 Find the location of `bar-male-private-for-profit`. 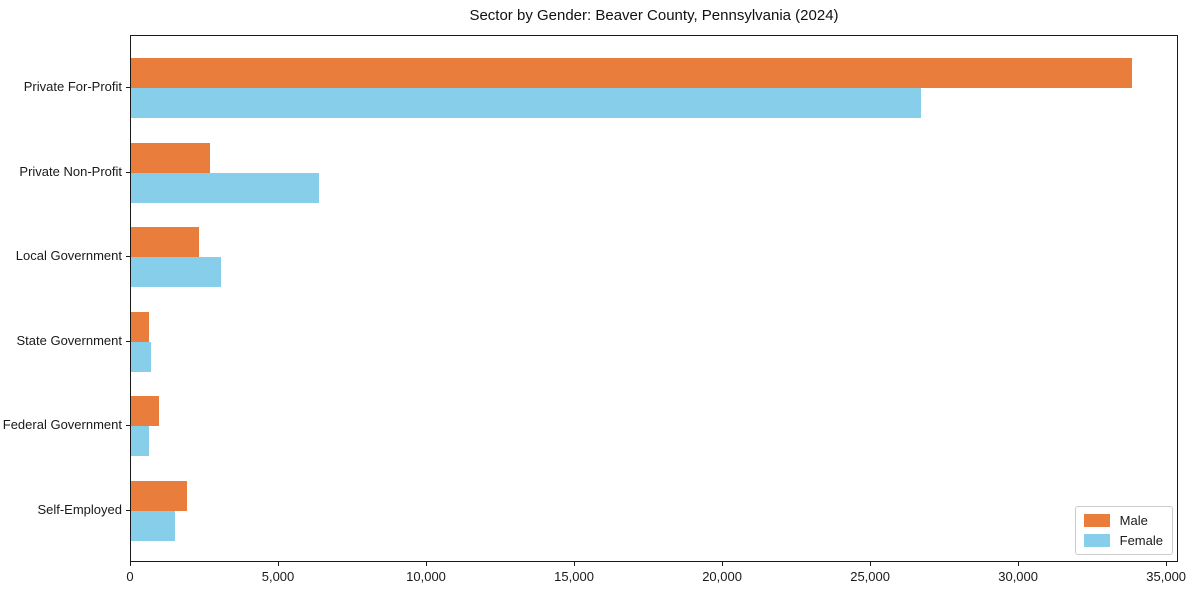

bar-male-private-for-profit is located at coordinates (631, 73).